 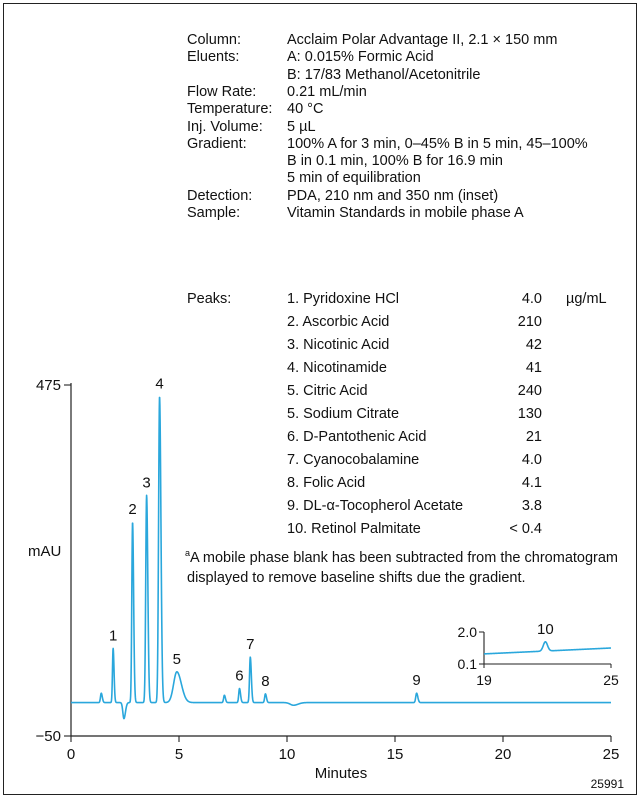 What do you see at coordinates (44, 551) in the screenshot?
I see `y-axis-title: mAU` at bounding box center [44, 551].